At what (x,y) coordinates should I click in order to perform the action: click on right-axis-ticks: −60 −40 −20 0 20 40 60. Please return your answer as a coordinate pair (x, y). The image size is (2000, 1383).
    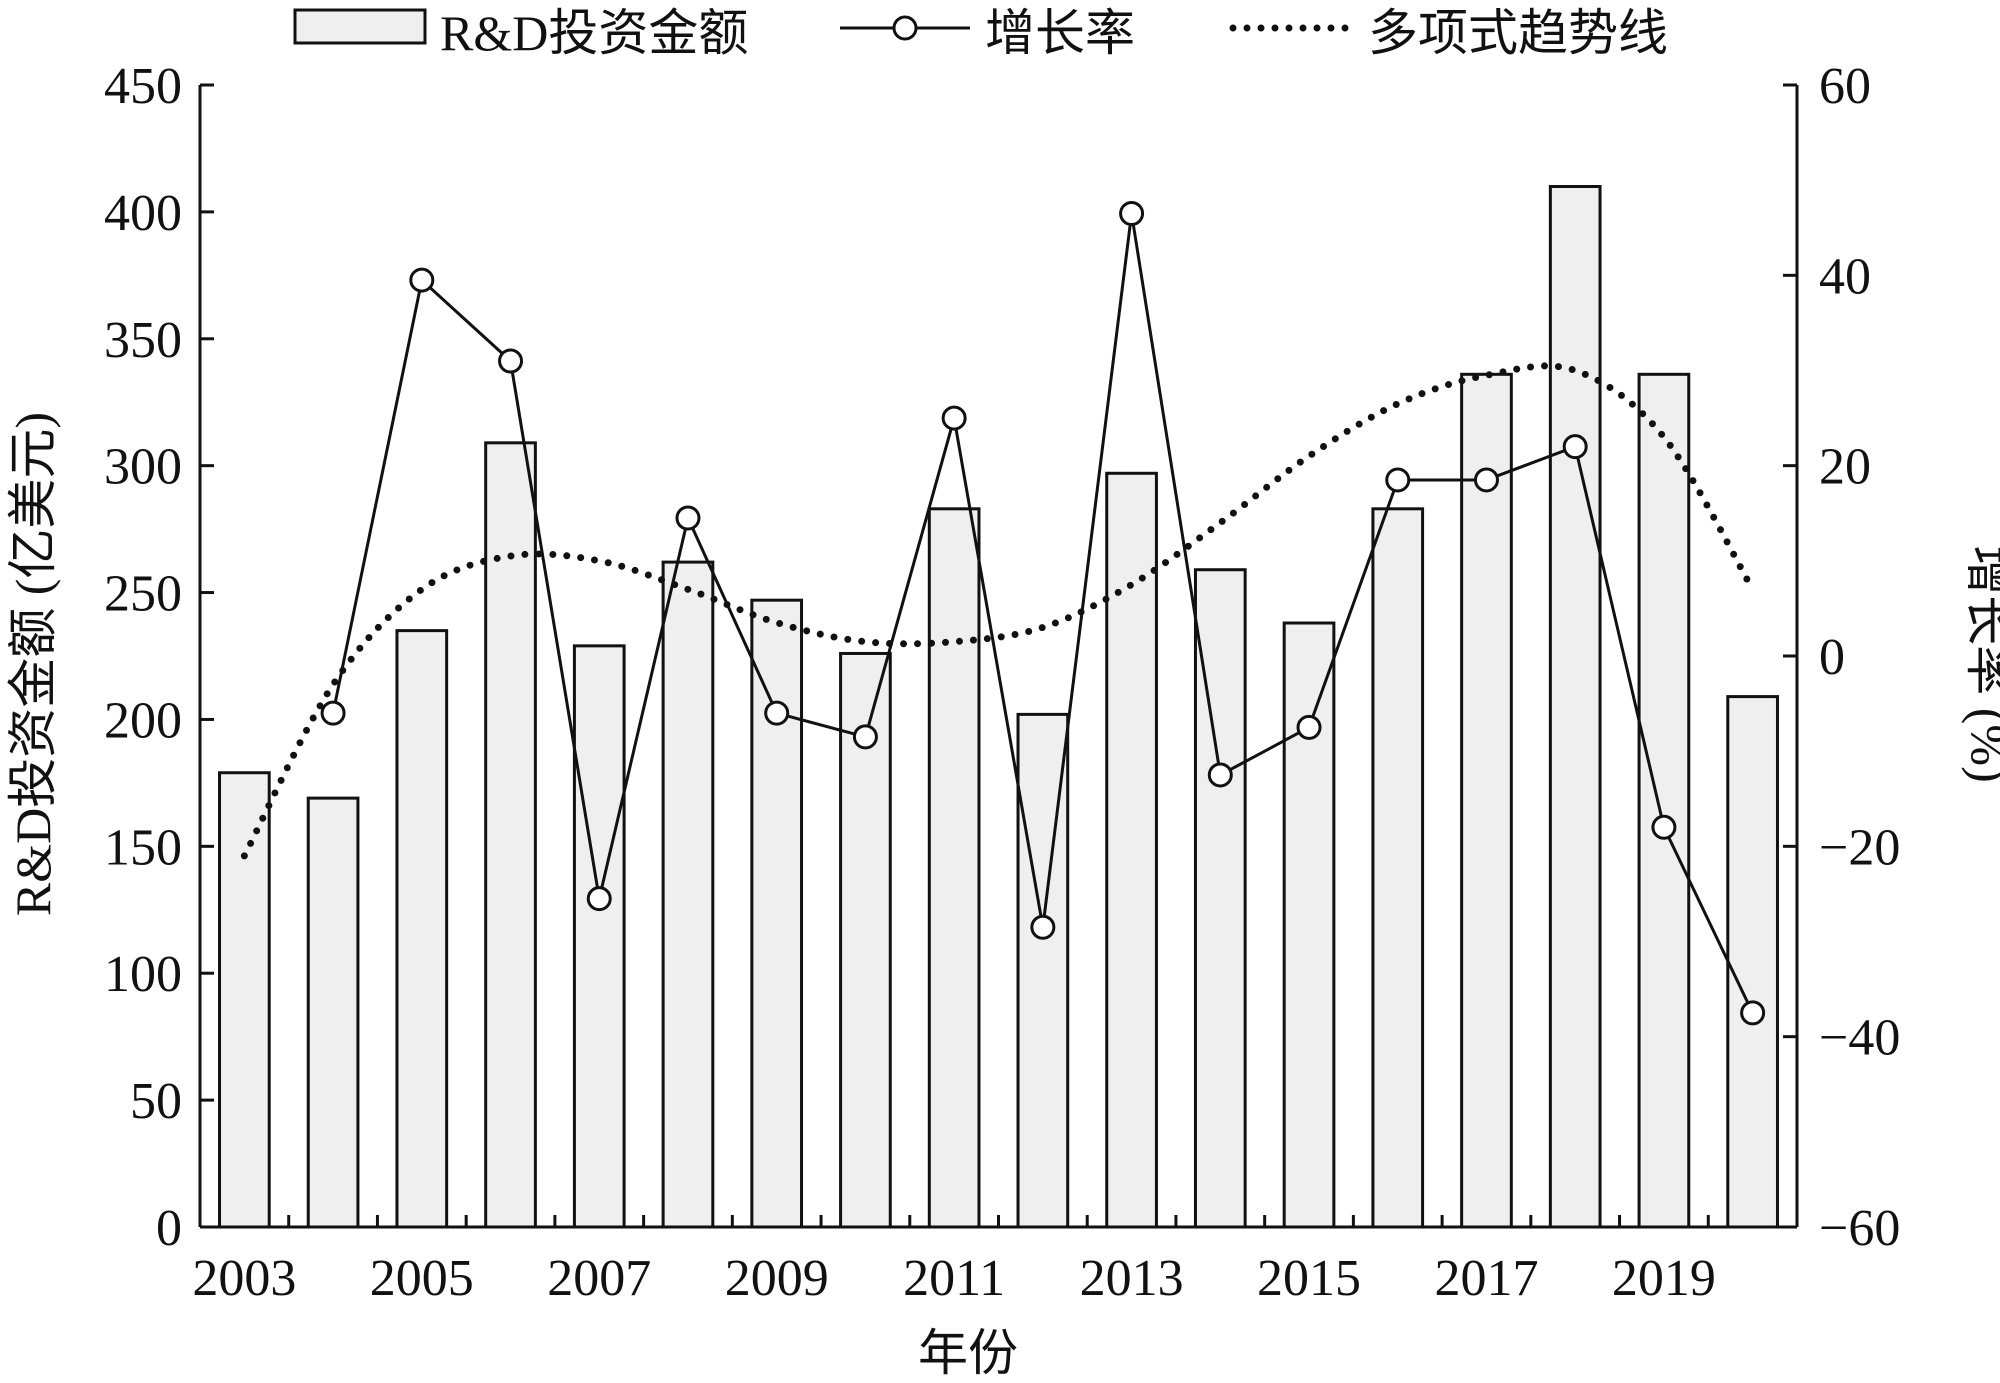
    Looking at the image, I should click on (1841, 657).